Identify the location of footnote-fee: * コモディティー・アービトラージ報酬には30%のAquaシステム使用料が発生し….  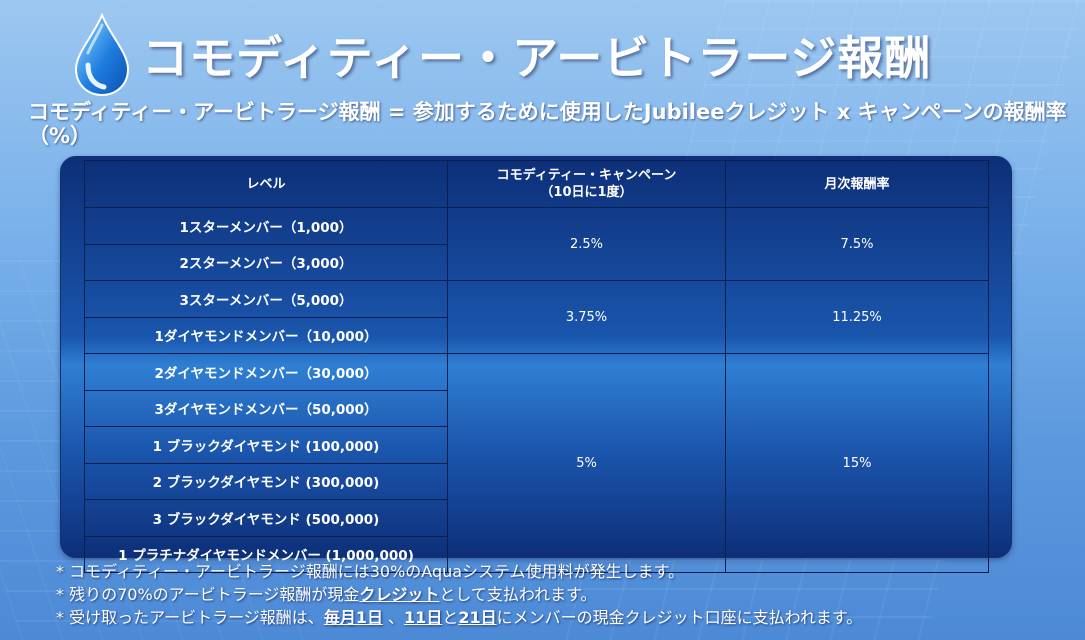
(370, 571).